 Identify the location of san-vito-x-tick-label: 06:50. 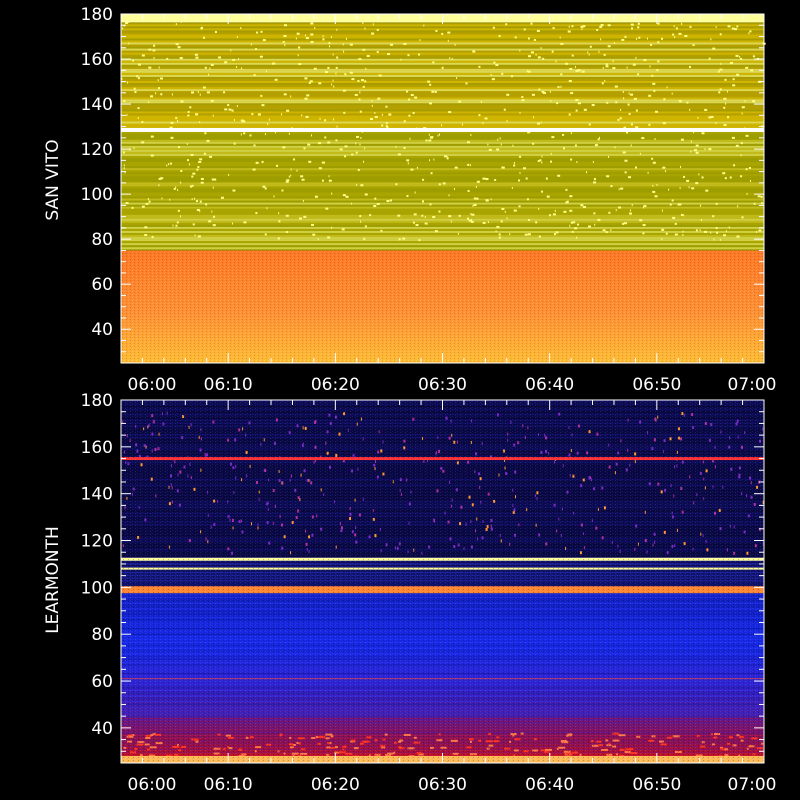
(656, 385).